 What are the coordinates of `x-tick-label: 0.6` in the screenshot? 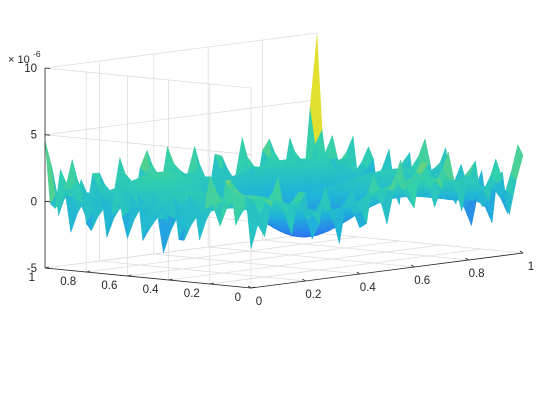 It's located at (422, 281).